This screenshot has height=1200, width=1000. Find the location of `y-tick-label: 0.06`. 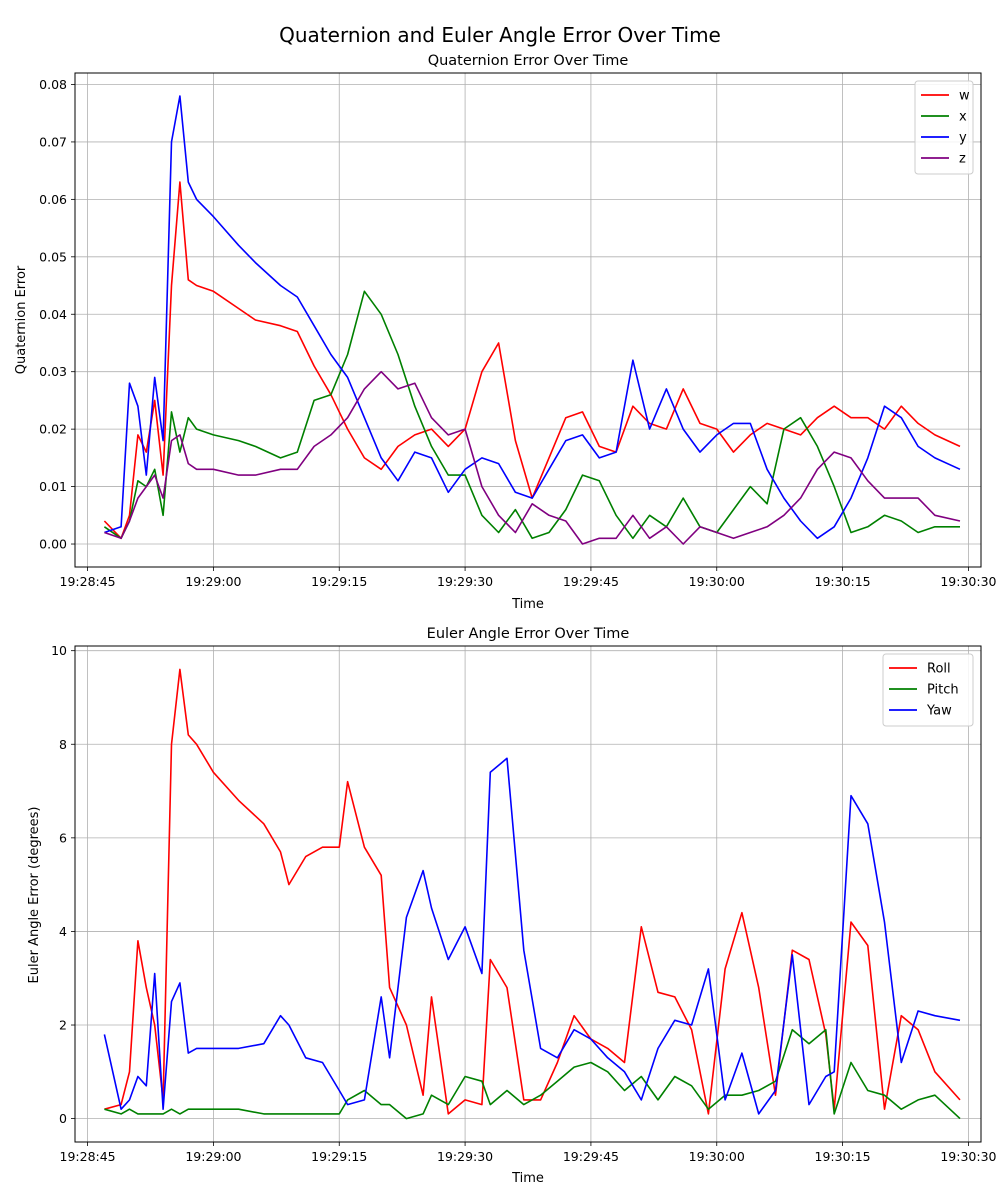

y-tick-label: 0.06 is located at coordinates (53, 199).